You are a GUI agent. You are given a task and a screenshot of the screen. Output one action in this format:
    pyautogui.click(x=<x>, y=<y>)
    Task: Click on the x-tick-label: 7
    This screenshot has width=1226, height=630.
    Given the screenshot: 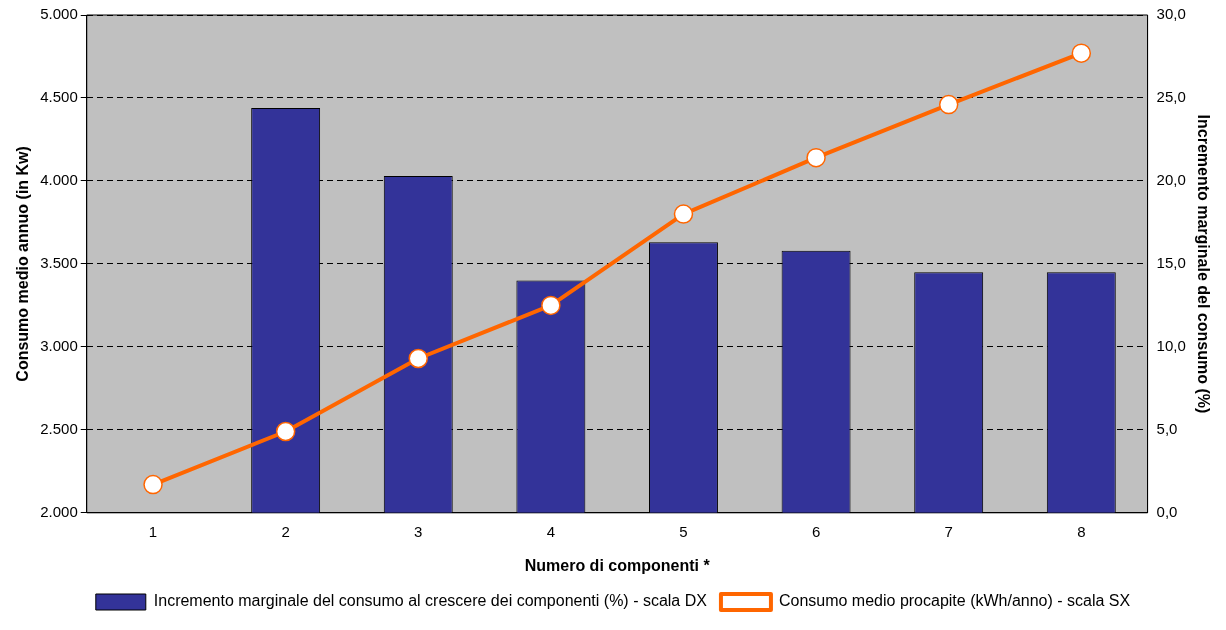 What is the action you would take?
    pyautogui.click(x=948, y=531)
    